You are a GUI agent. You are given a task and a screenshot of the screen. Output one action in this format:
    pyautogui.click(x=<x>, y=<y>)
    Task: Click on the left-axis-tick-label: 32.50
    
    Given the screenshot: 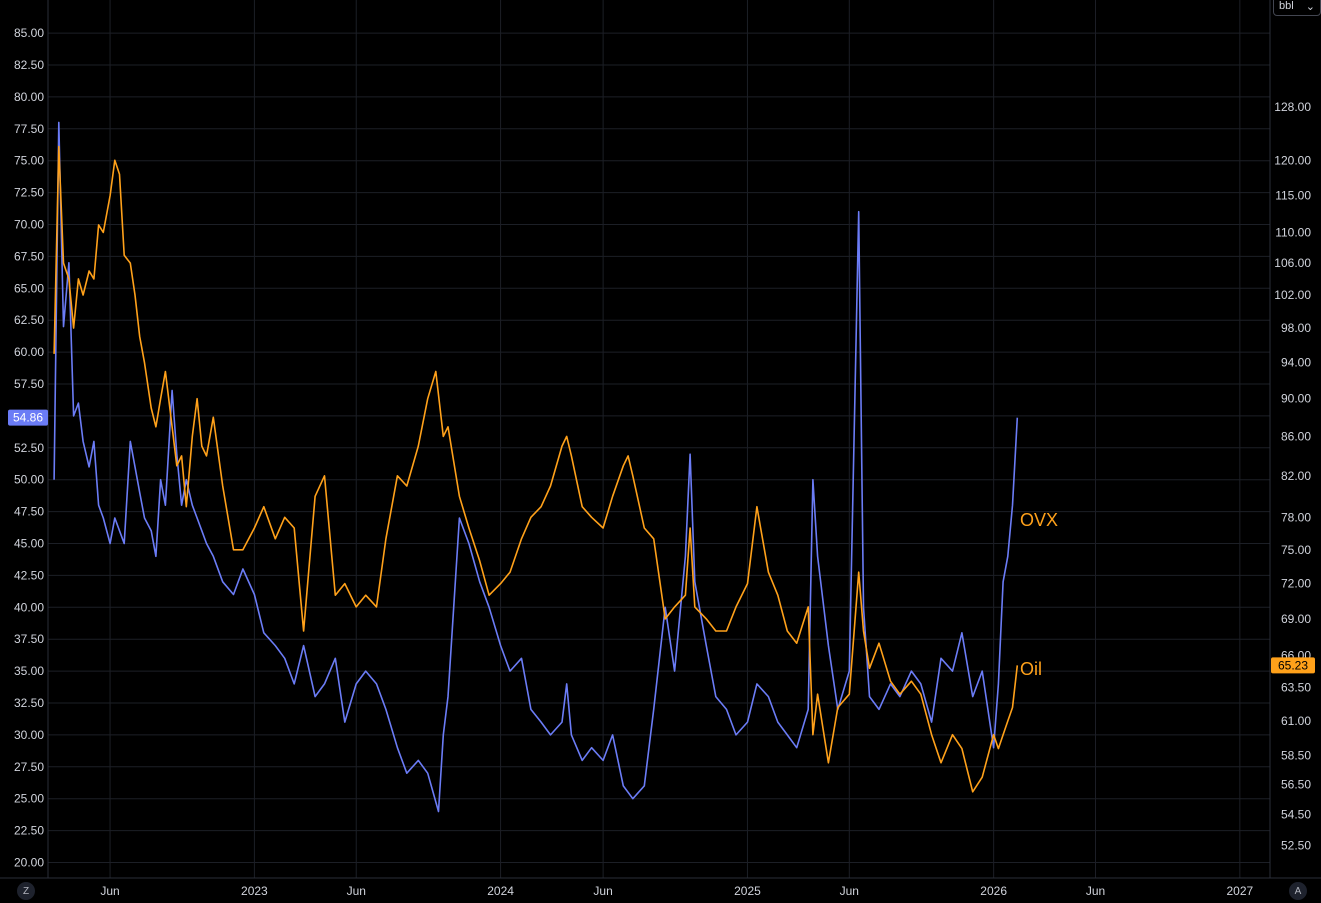 What is the action you would take?
    pyautogui.click(x=29, y=703)
    